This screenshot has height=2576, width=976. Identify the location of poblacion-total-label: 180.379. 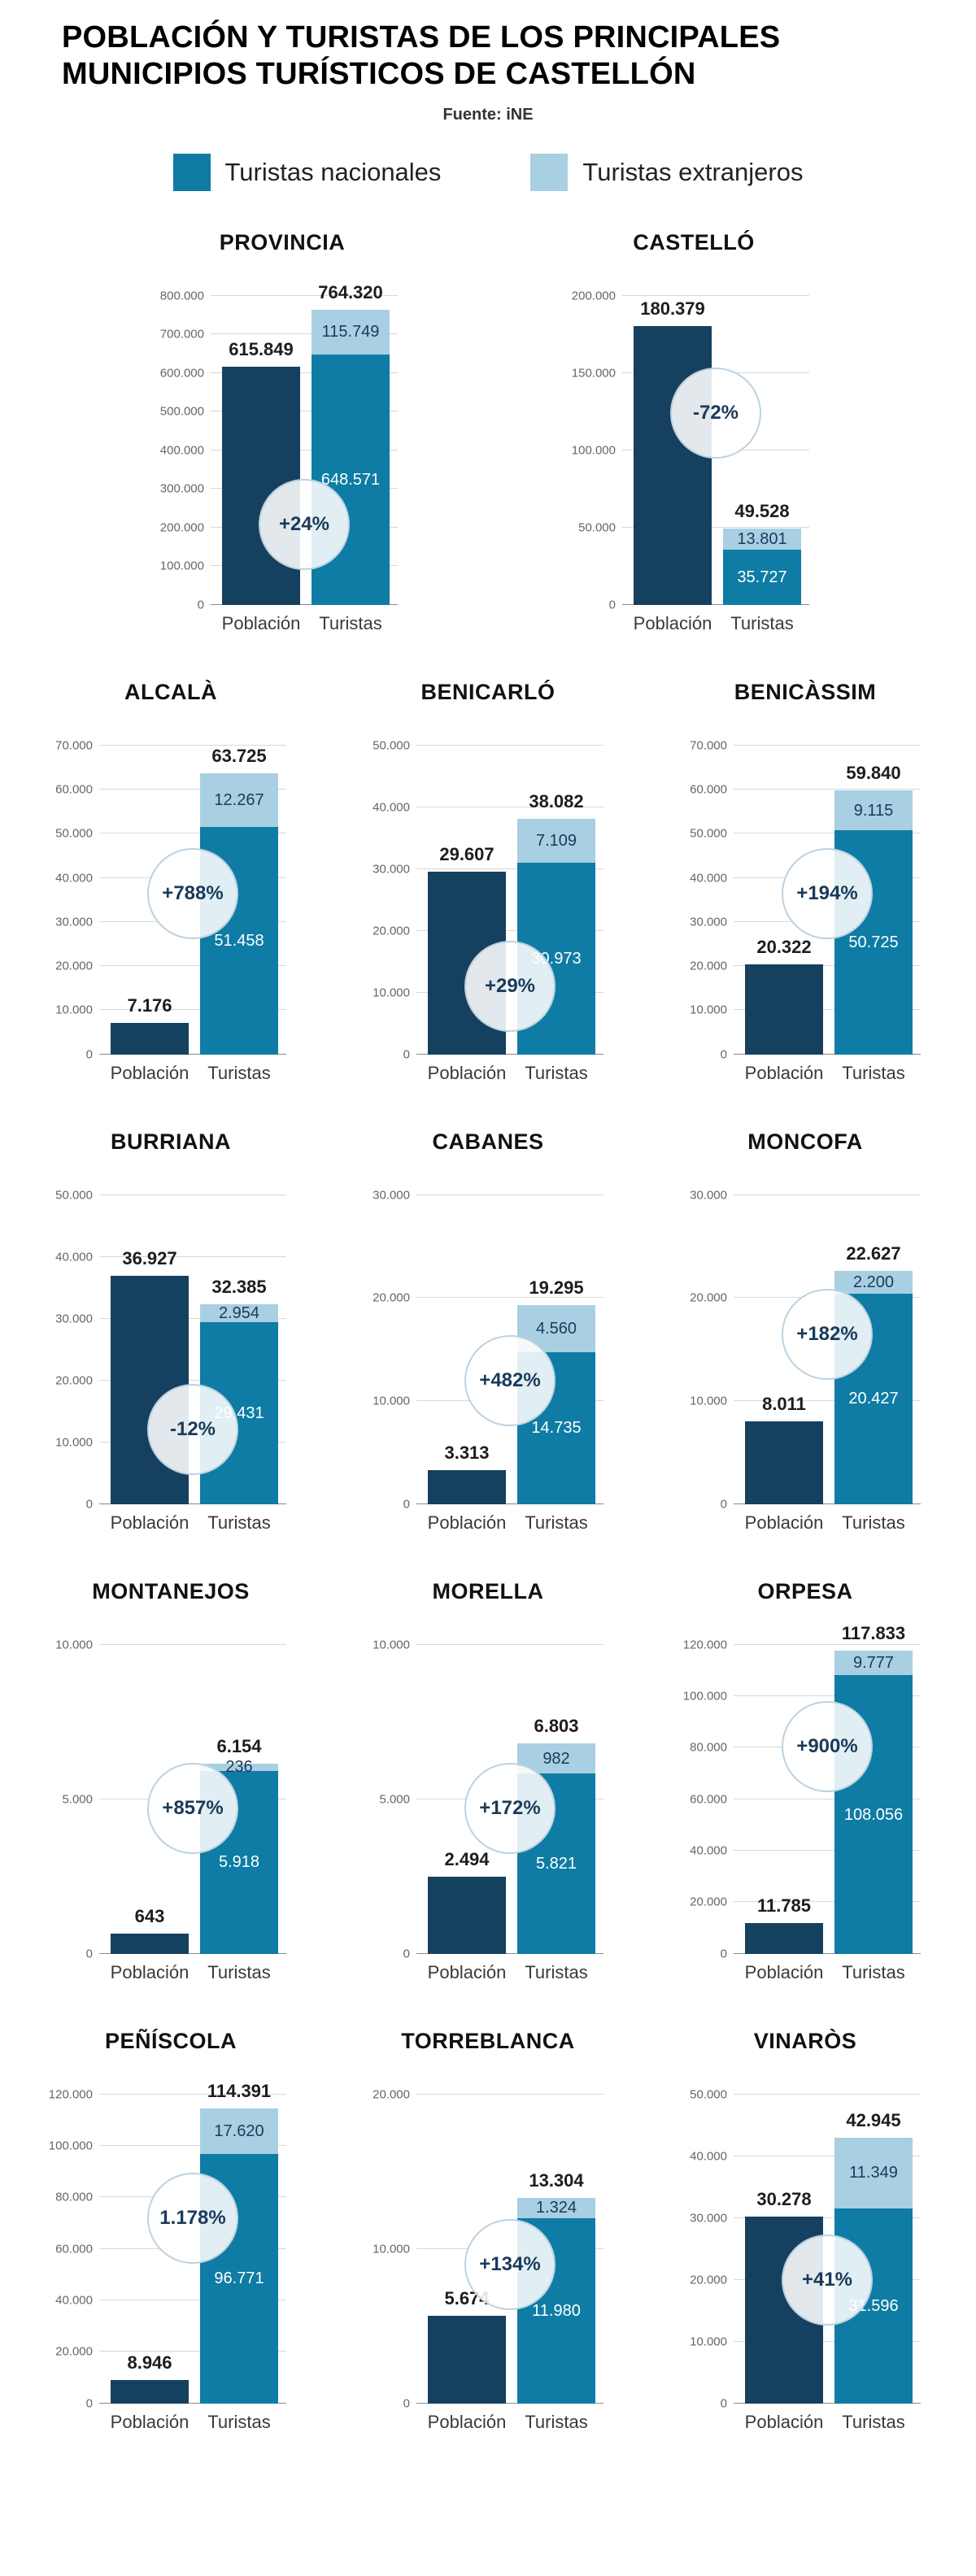
(672, 309).